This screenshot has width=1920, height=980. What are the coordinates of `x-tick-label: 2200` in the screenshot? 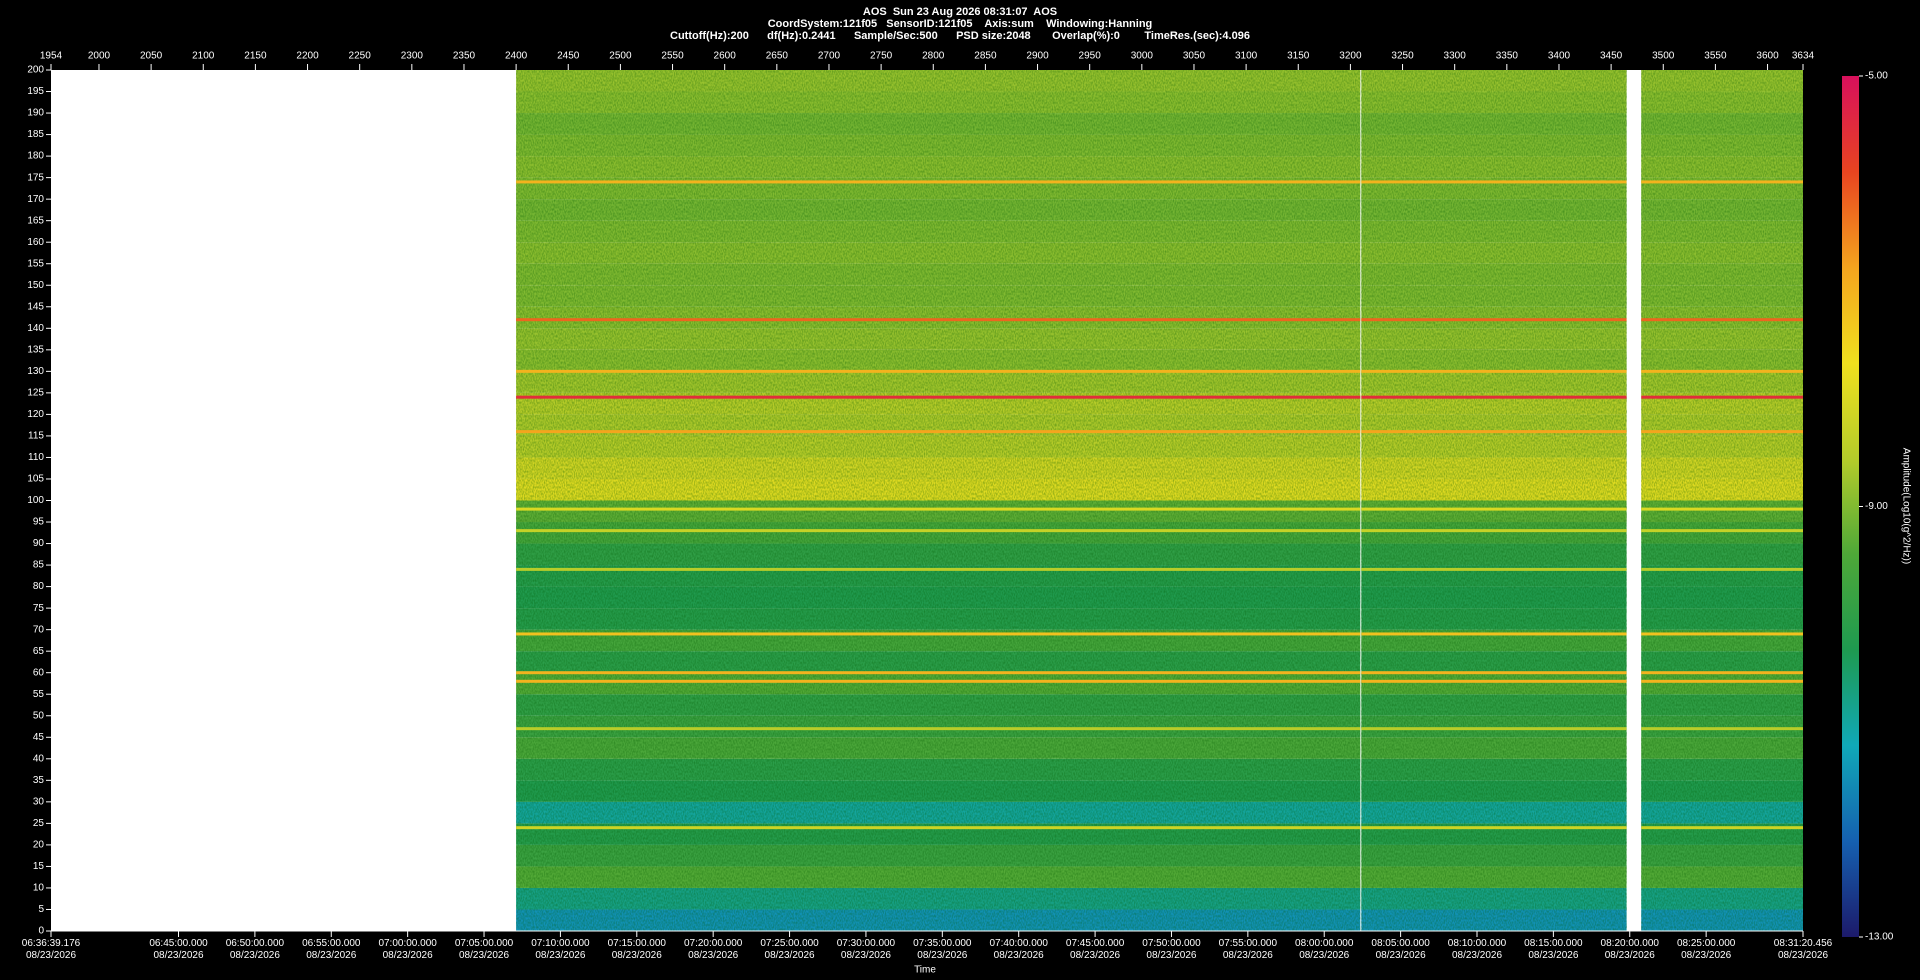 It's located at (307, 56).